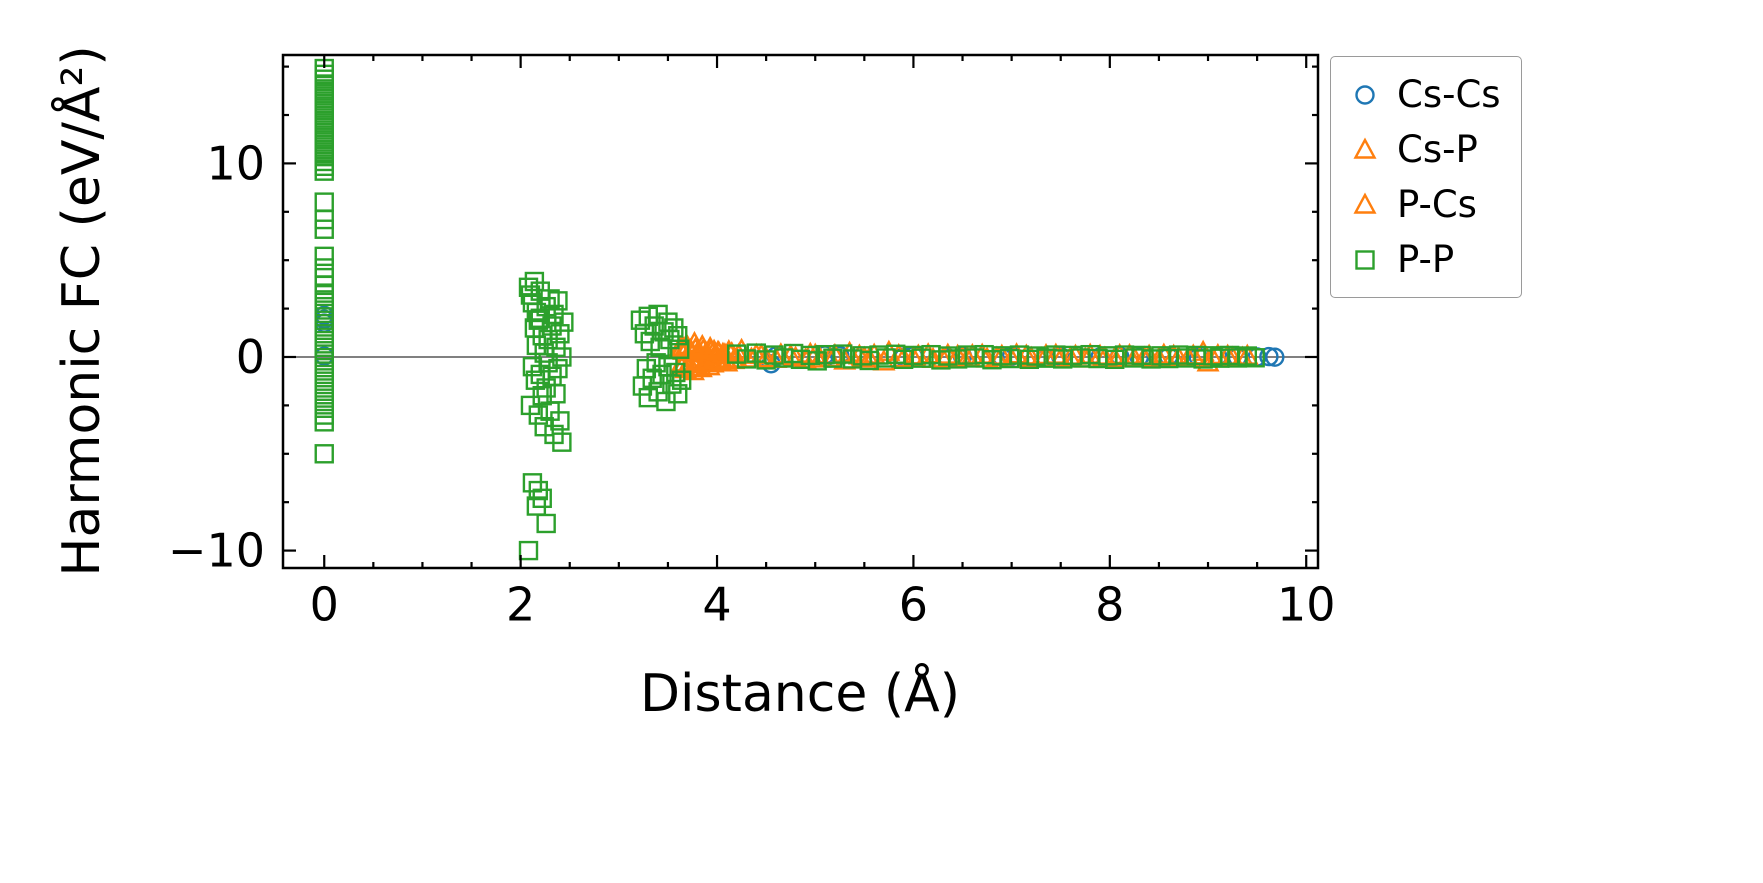 This screenshot has height=883, width=1763. What do you see at coordinates (1449, 94) in the screenshot?
I see `legend-label: Cs-Cs` at bounding box center [1449, 94].